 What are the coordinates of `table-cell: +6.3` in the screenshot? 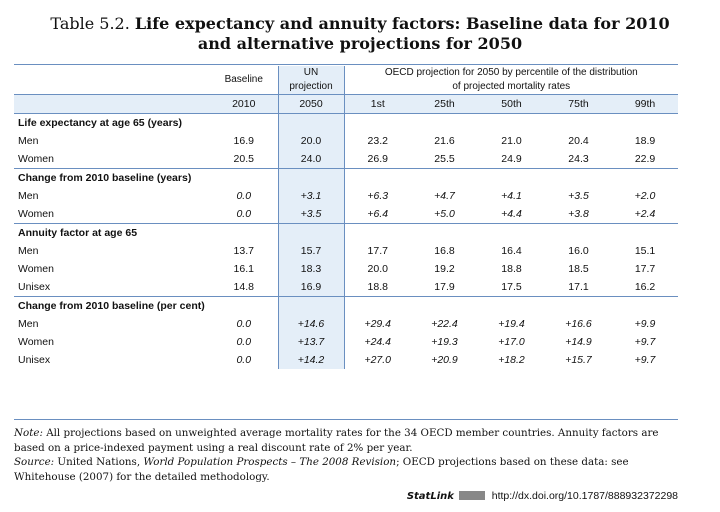 It's located at (377, 196).